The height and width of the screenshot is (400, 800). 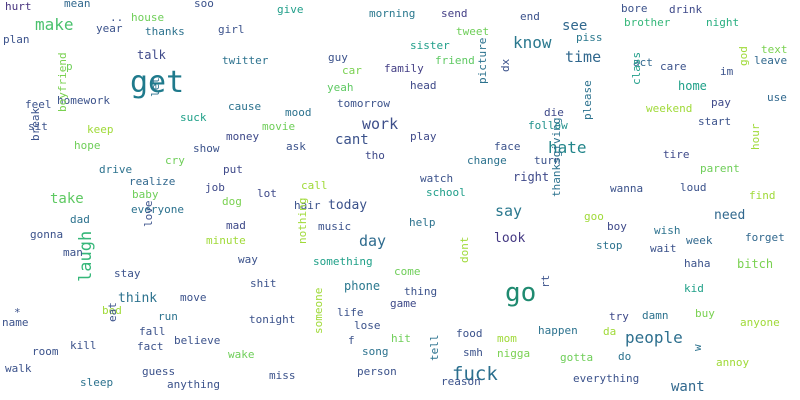 What do you see at coordinates (193, 384) in the screenshot?
I see `word-anything: anything` at bounding box center [193, 384].